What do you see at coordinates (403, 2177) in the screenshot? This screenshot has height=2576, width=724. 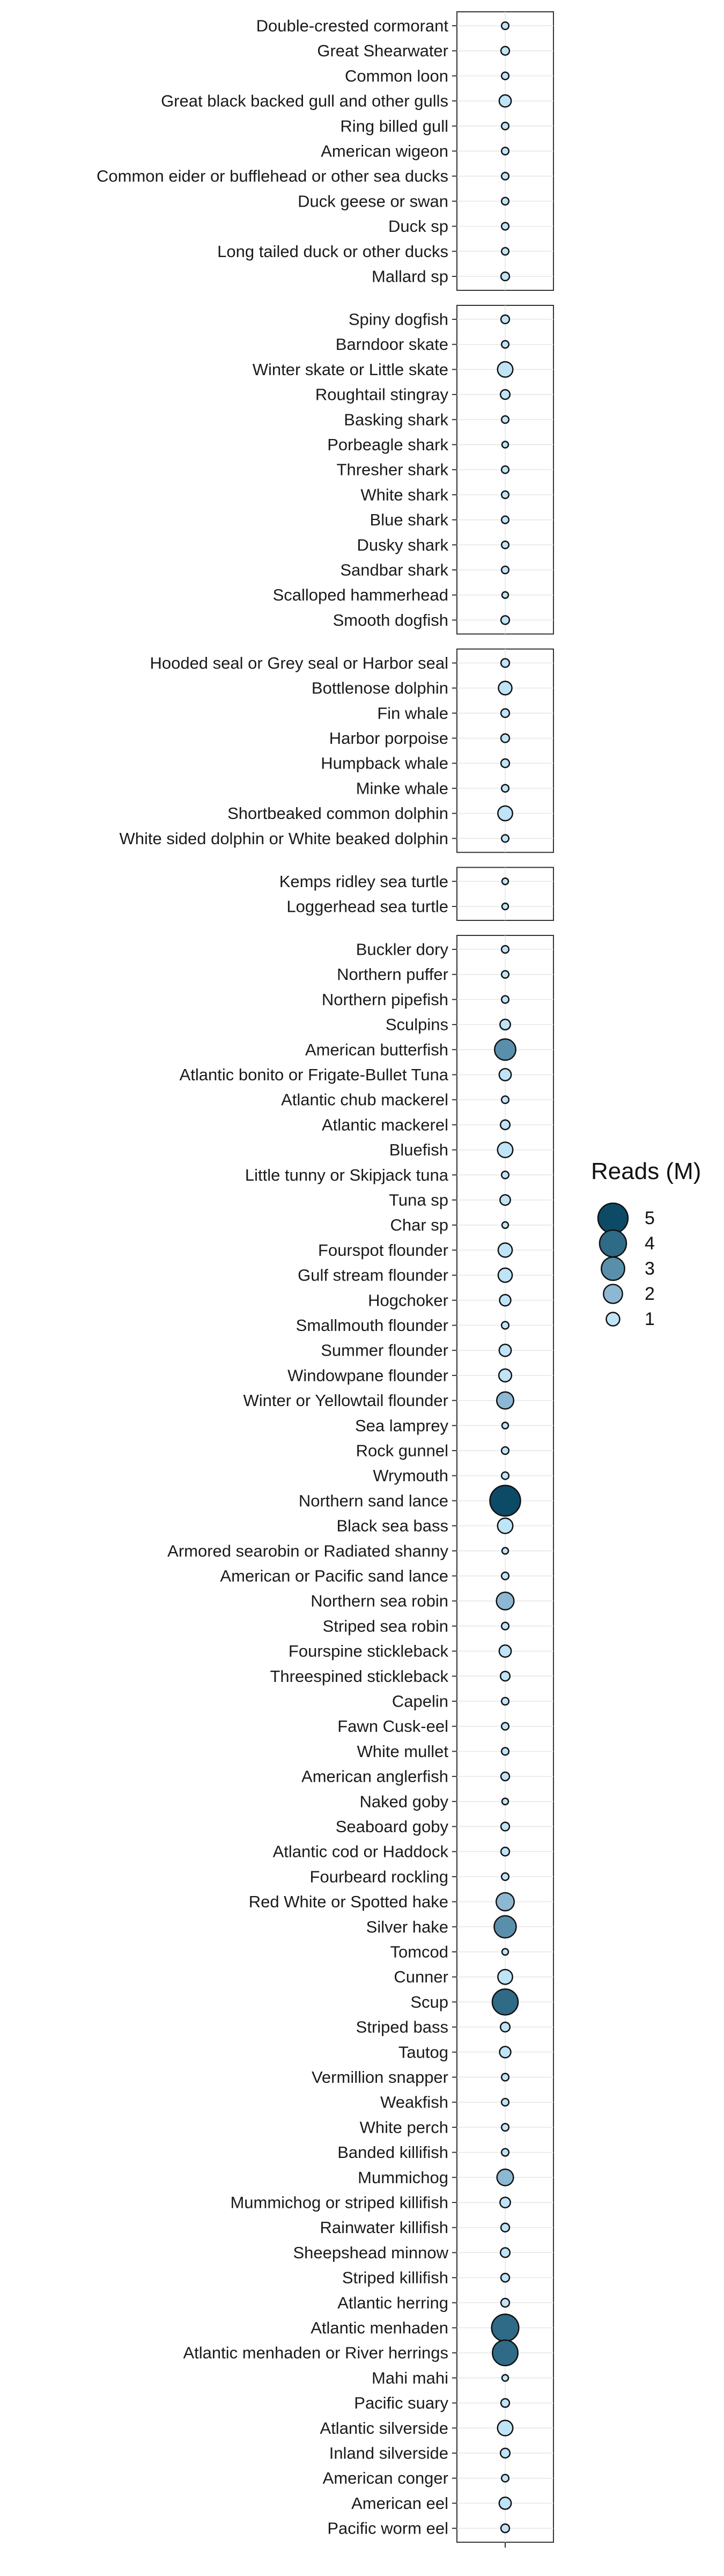 I see `y-tick-label: Mummichog` at bounding box center [403, 2177].